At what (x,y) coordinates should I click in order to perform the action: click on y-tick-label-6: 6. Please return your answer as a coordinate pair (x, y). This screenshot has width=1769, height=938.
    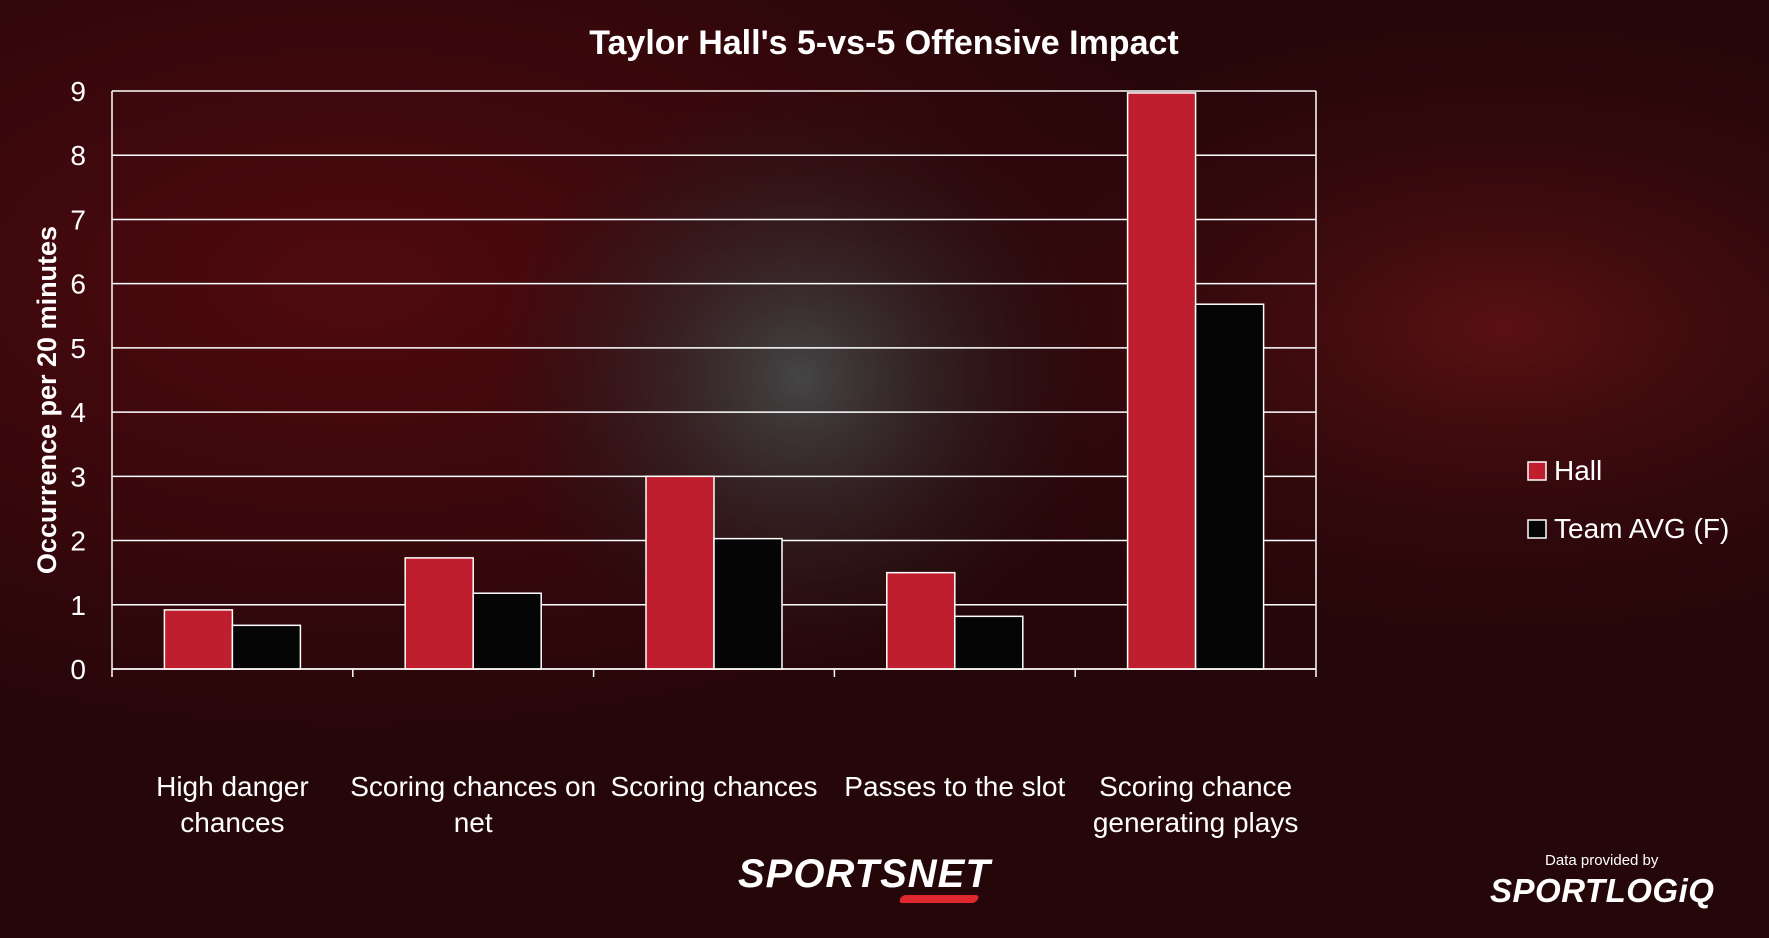
    Looking at the image, I should click on (78, 284).